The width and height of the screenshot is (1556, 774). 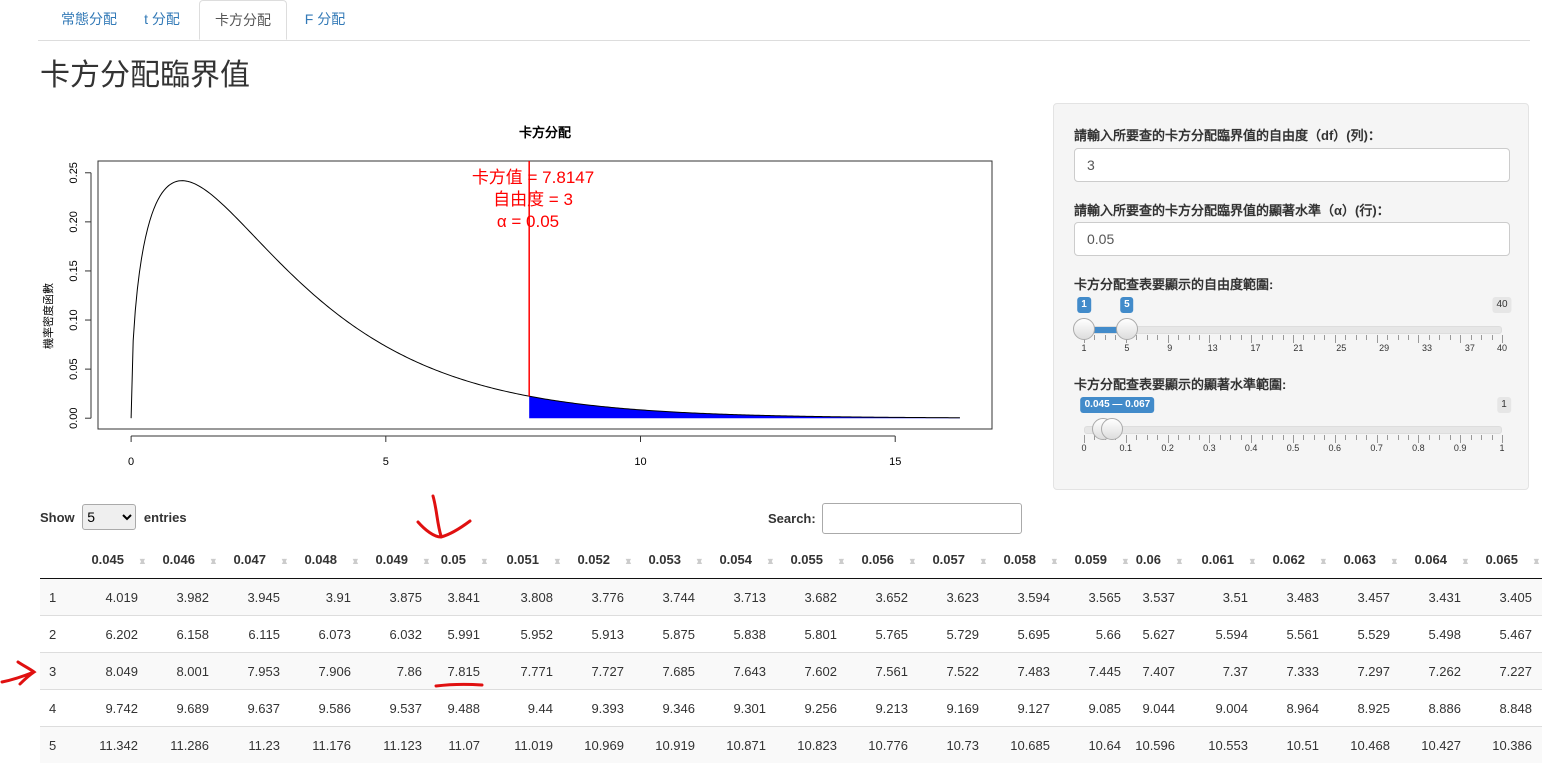 What do you see at coordinates (1293, 560) in the screenshot?
I see `column-header: 0.062 ▲▼` at bounding box center [1293, 560].